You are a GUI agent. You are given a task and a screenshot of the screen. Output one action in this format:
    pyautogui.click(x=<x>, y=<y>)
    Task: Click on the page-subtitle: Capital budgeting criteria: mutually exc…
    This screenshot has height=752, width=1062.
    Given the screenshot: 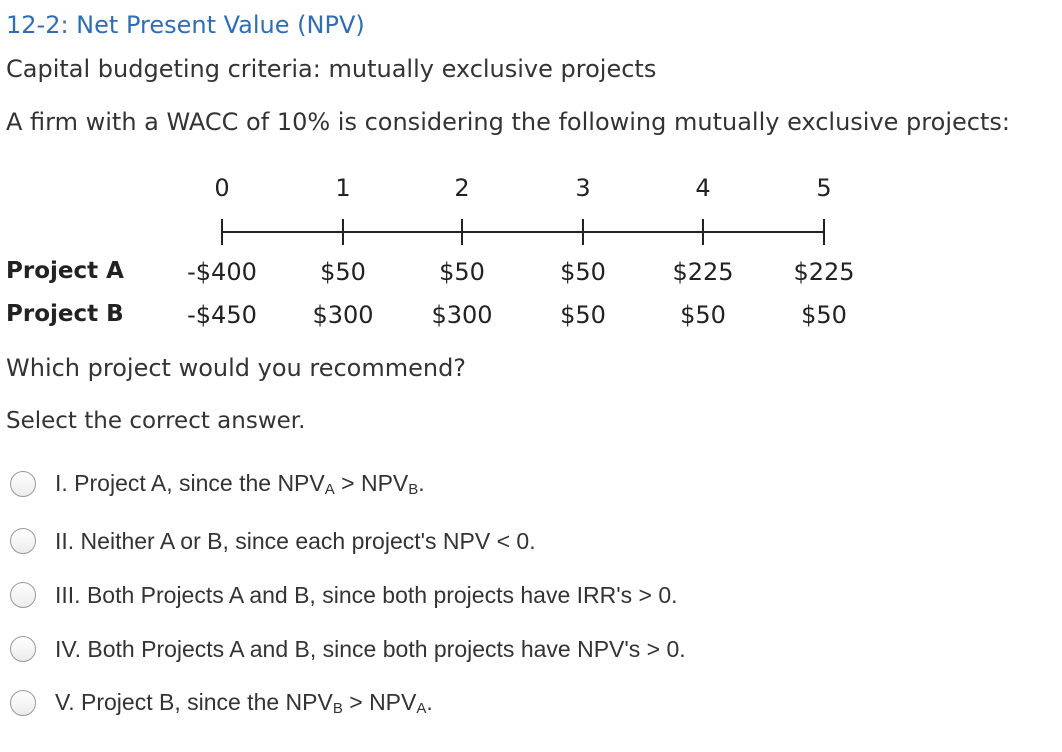 What is the action you would take?
    pyautogui.click(x=331, y=69)
    